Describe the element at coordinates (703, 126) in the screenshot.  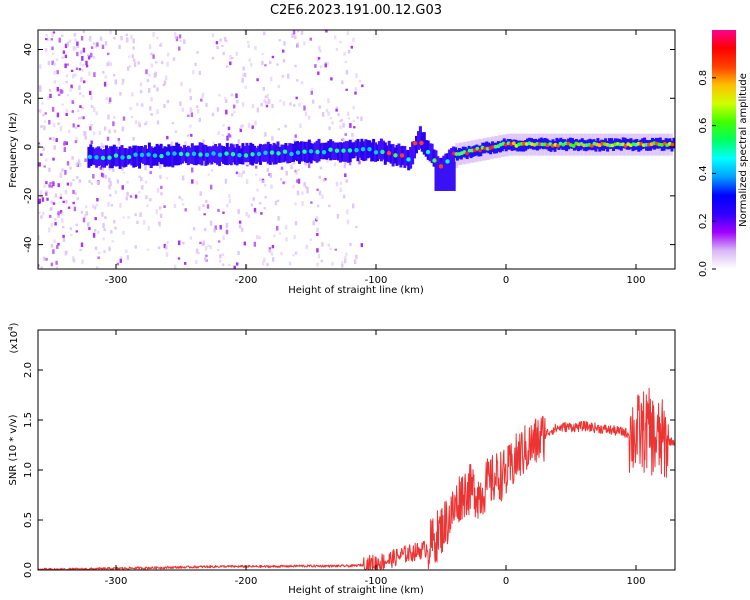
I see `colorbar-tick-label: 0.6` at that location.